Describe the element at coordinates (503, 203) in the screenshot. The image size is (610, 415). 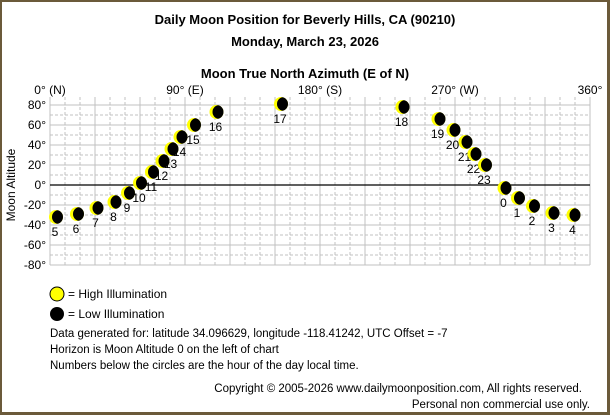
I see `hour-label: 0` at that location.